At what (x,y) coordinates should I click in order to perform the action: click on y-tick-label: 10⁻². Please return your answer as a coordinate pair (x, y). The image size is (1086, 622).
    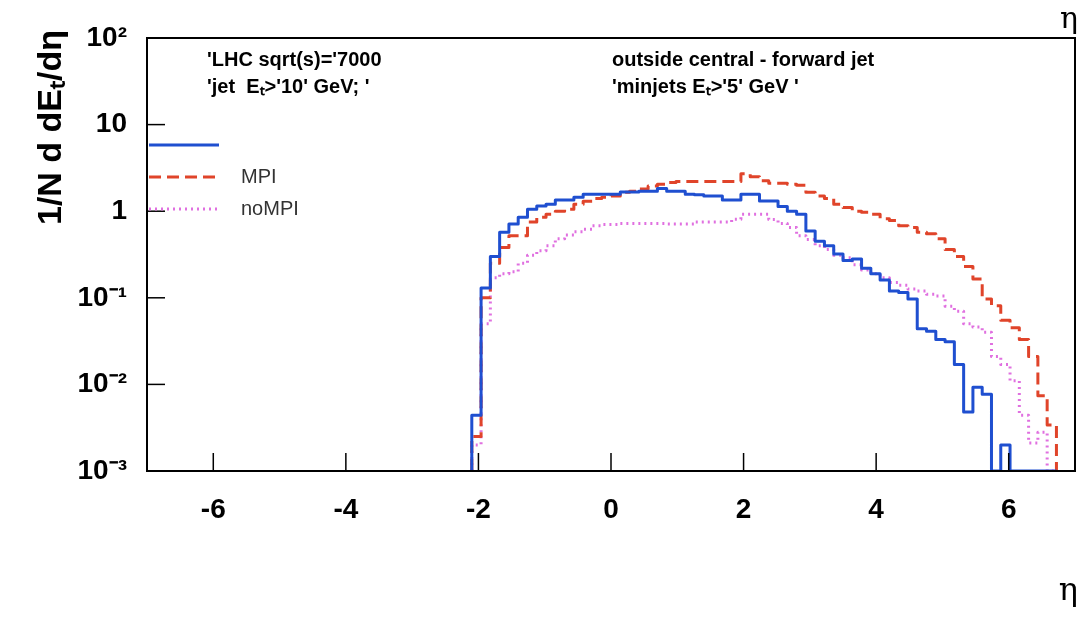
    Looking at the image, I should click on (102, 383).